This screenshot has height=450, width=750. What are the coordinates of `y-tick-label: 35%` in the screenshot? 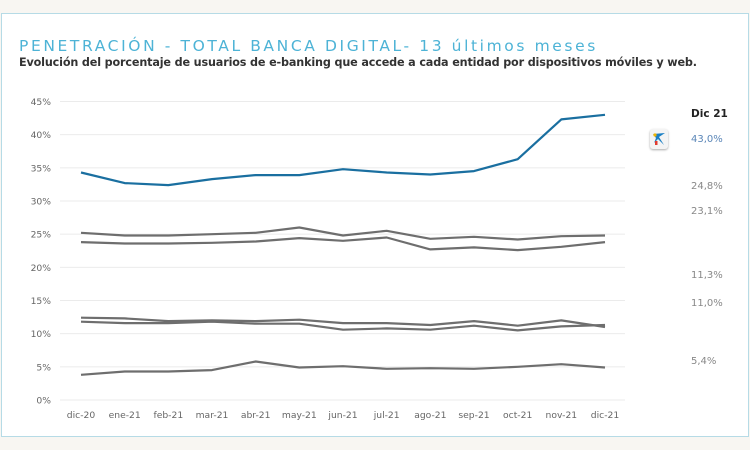 It's located at (41, 168).